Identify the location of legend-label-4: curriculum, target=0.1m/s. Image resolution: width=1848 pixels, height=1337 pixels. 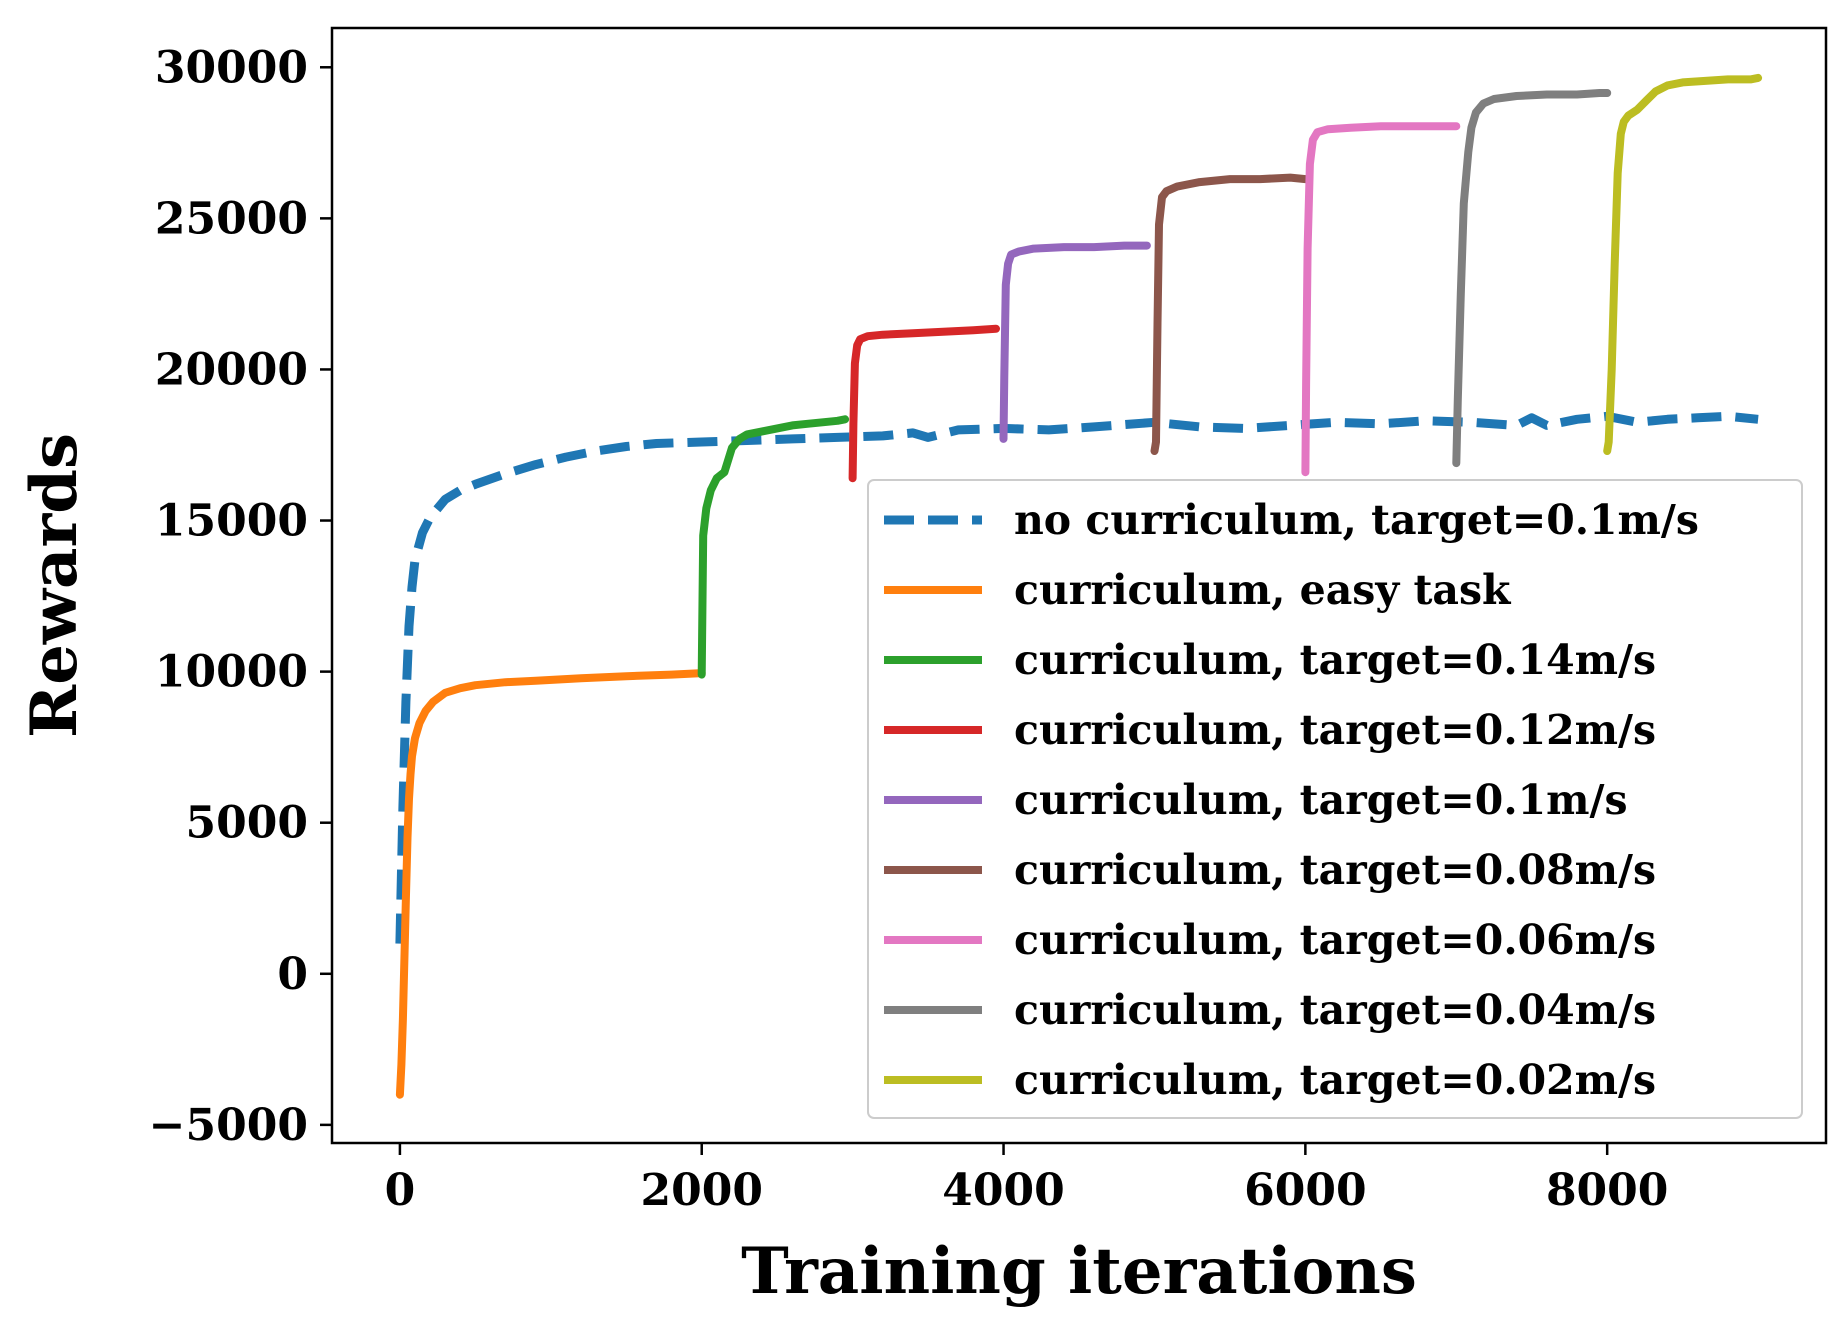
(1321, 800).